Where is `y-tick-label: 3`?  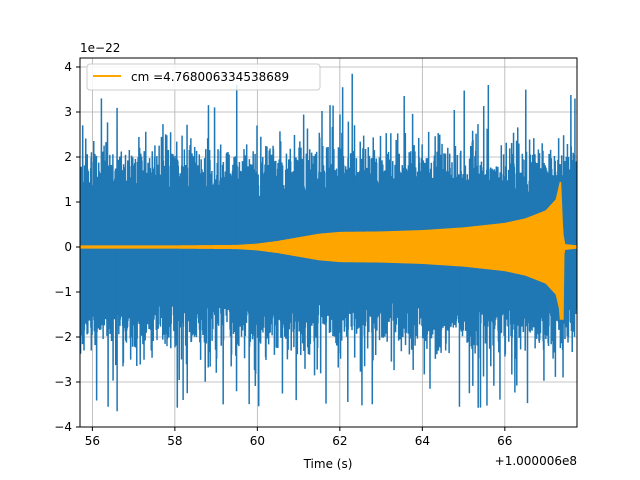
y-tick-label: 3 is located at coordinates (68, 112).